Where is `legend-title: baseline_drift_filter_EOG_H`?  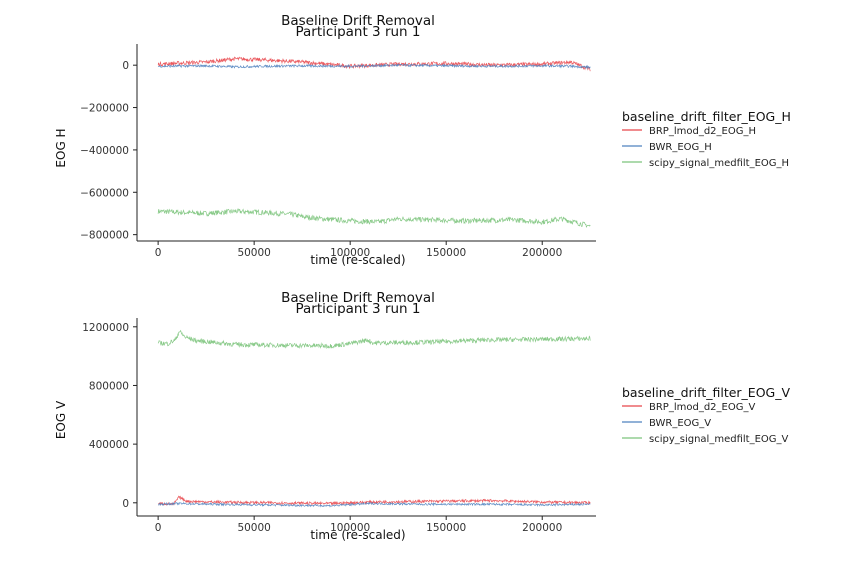
legend-title: baseline_drift_filter_EOG_H is located at coordinates (706, 116).